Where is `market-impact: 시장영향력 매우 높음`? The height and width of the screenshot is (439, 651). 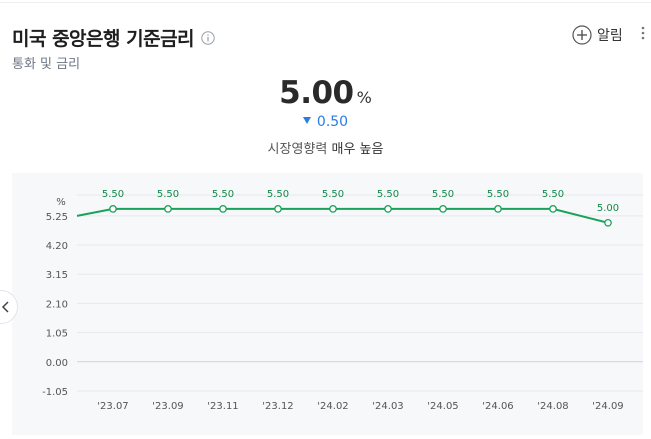
market-impact: 시장영향력 매우 높음 is located at coordinates (325, 147).